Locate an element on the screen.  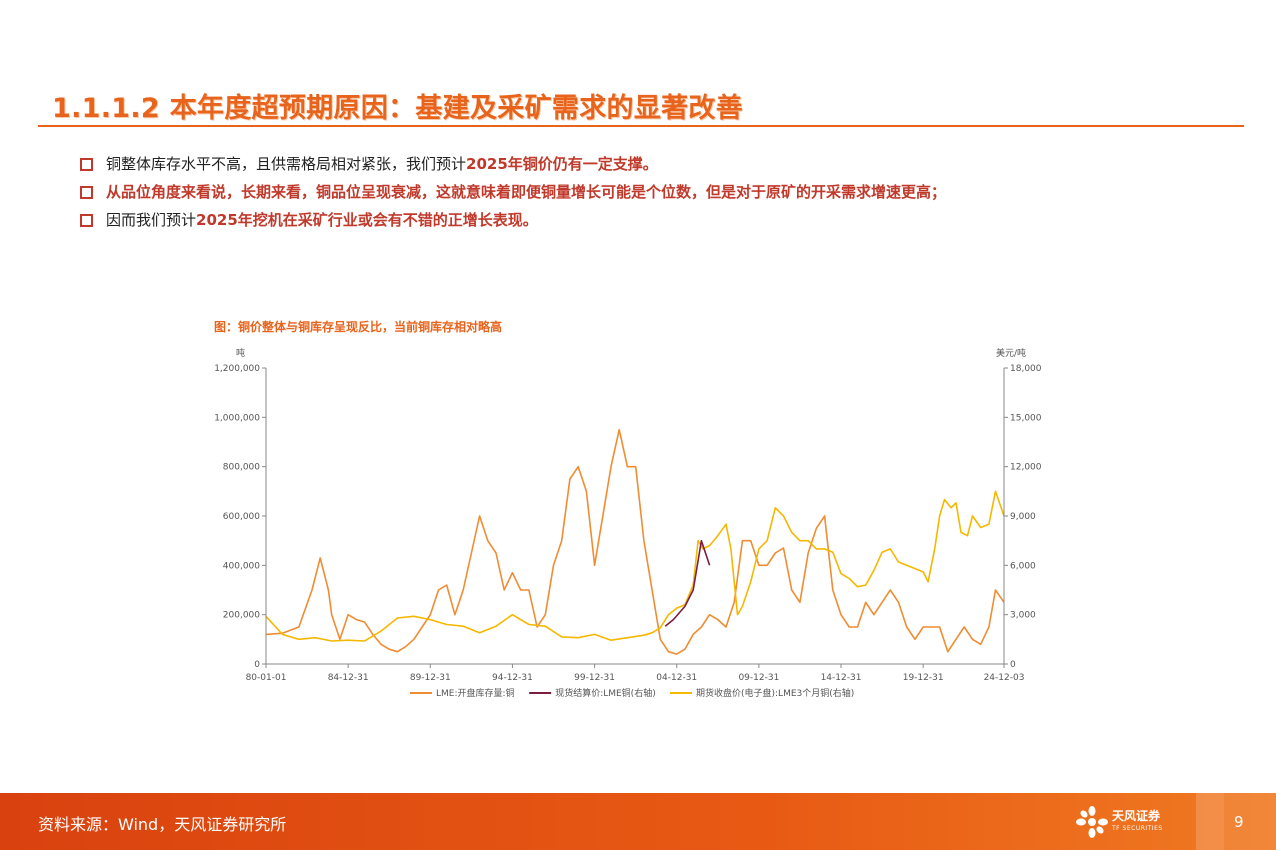
x-tick-label: 19-12-31 is located at coordinates (923, 678).